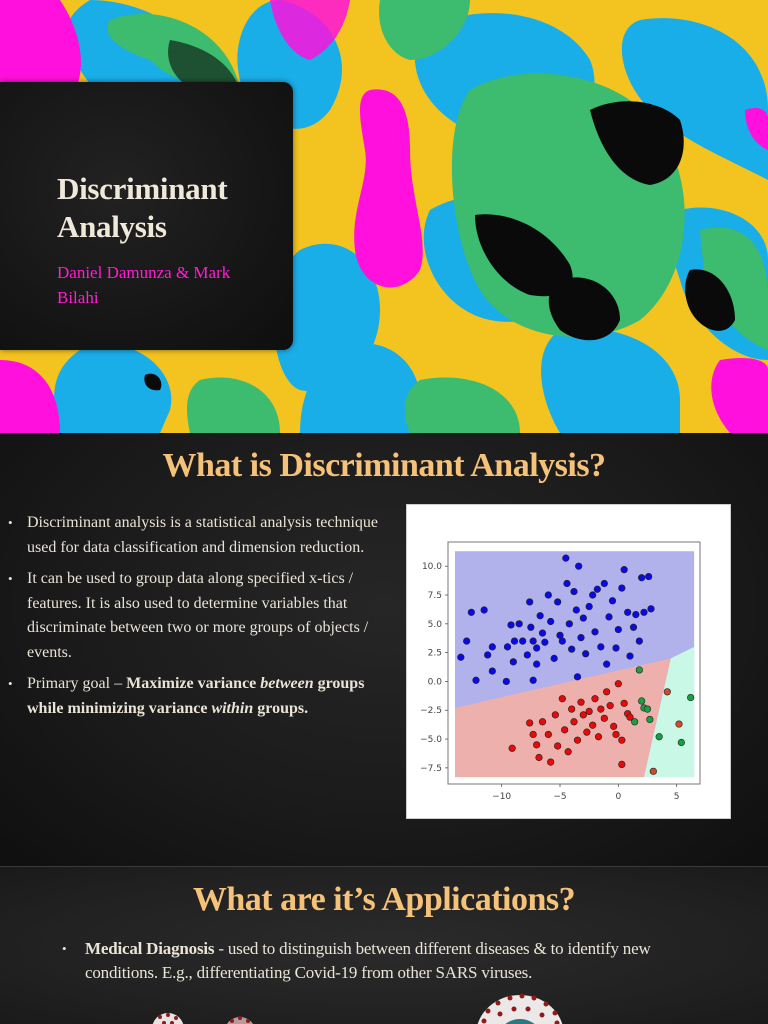  Describe the element at coordinates (501, 797) in the screenshot. I see `x-tick-label: −10` at that location.